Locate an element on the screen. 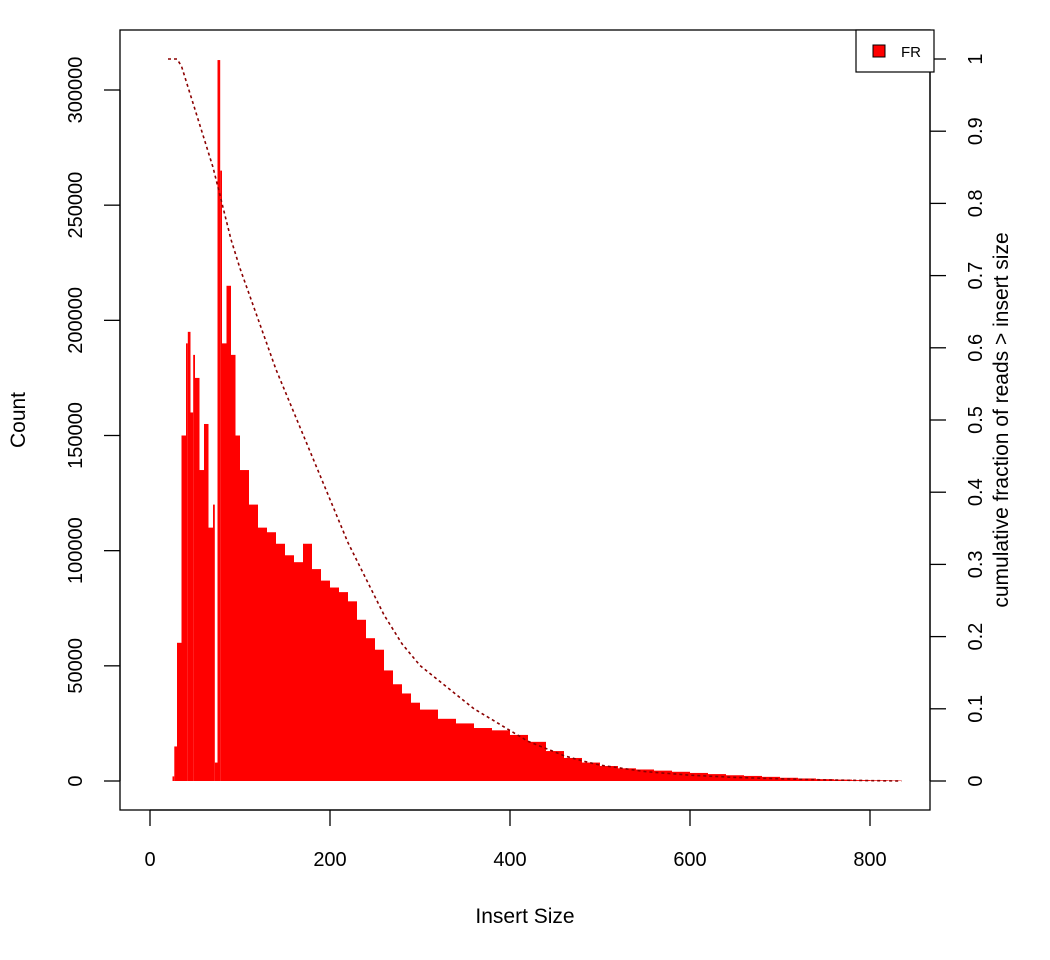 The width and height of the screenshot is (1050, 960). y-tick-label: 0 is located at coordinates (76, 780).